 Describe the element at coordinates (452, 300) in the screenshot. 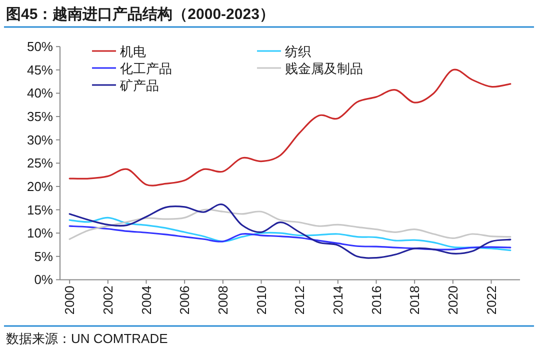

I see `x-tick-label: 2020` at that location.